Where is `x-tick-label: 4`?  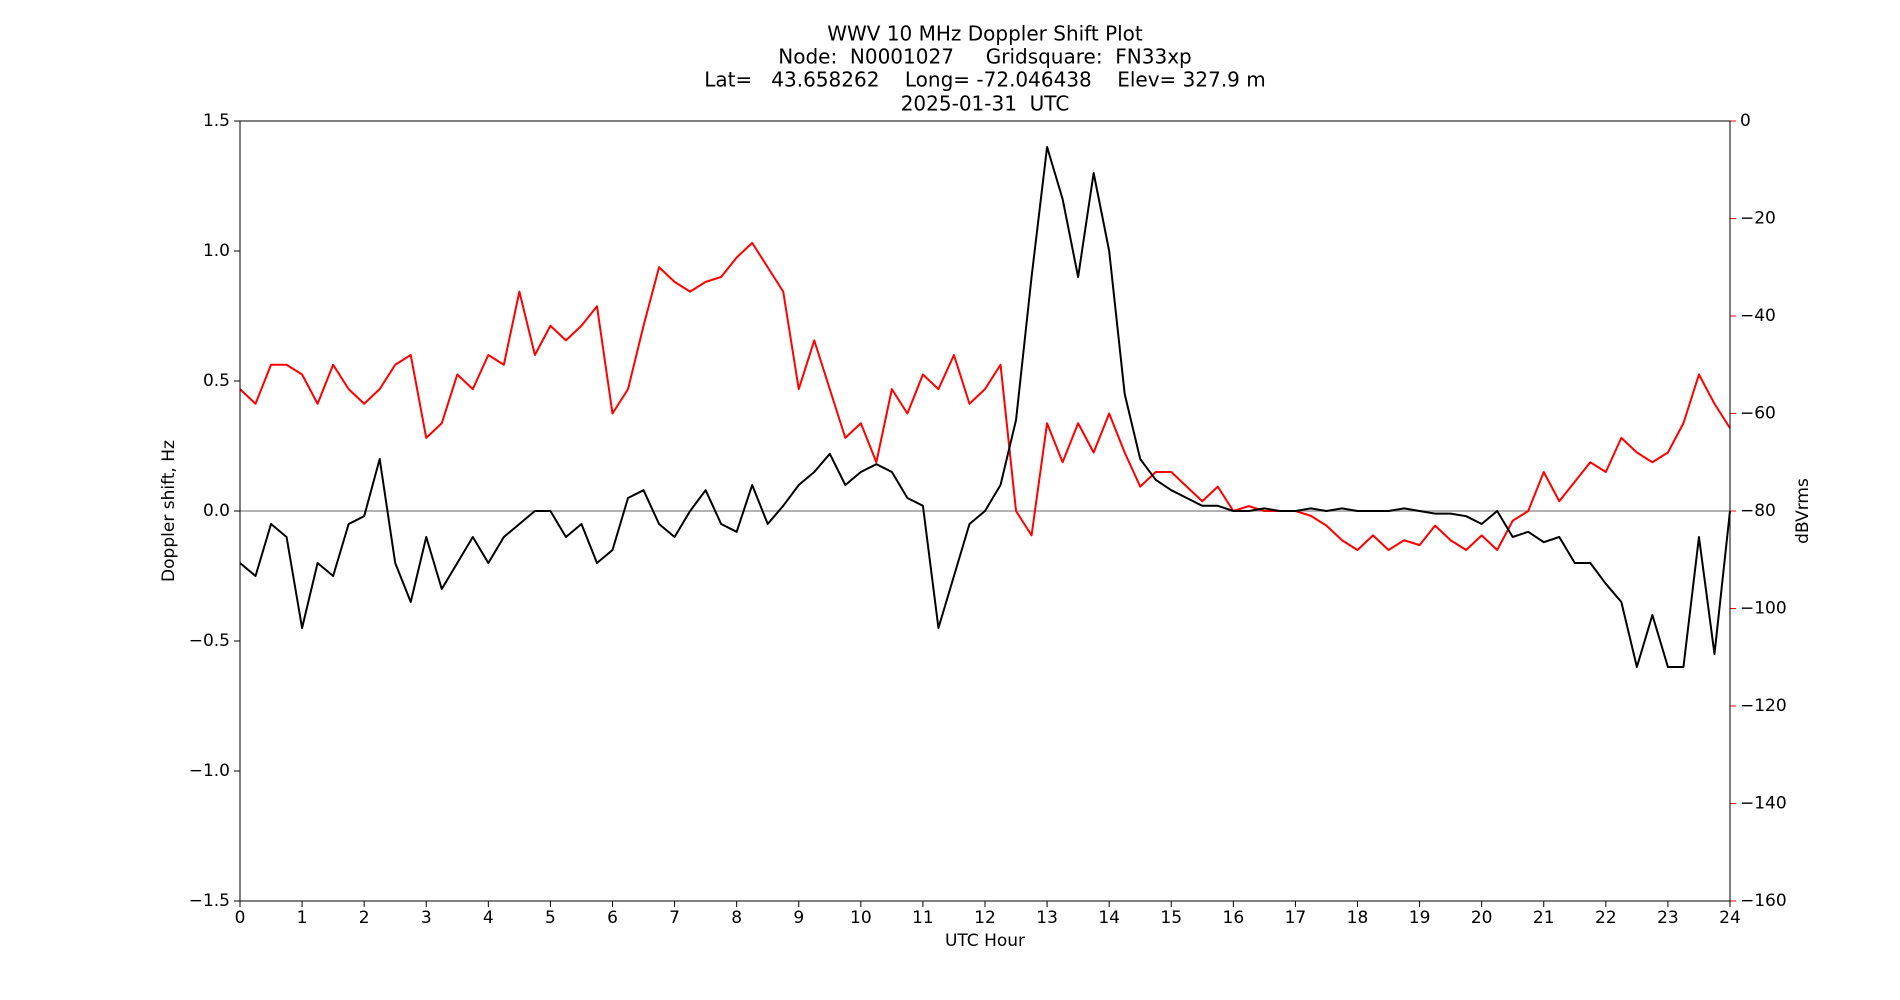
x-tick-label: 4 is located at coordinates (488, 918).